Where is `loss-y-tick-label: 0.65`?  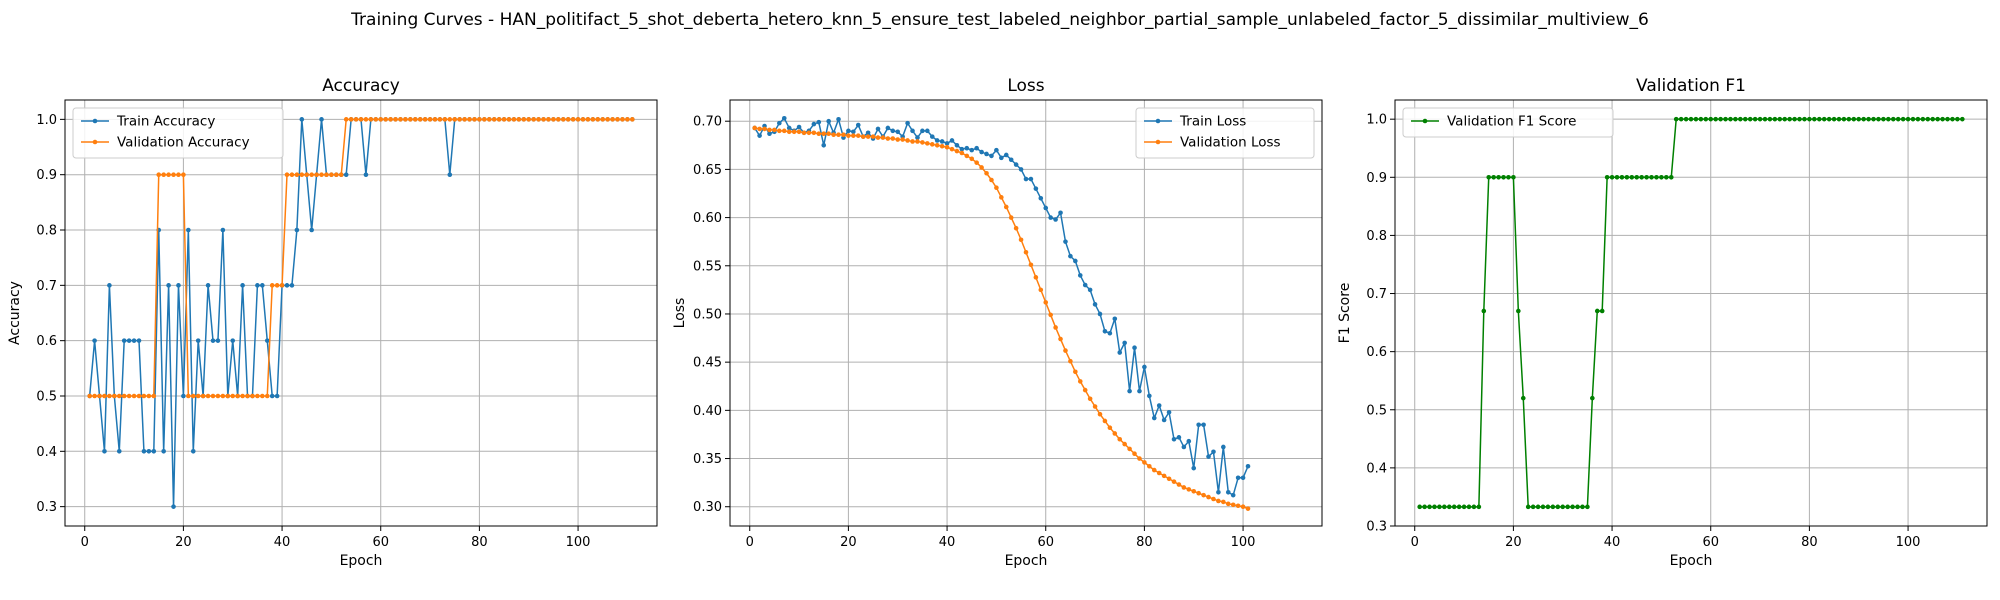 loss-y-tick-label: 0.65 is located at coordinates (707, 170).